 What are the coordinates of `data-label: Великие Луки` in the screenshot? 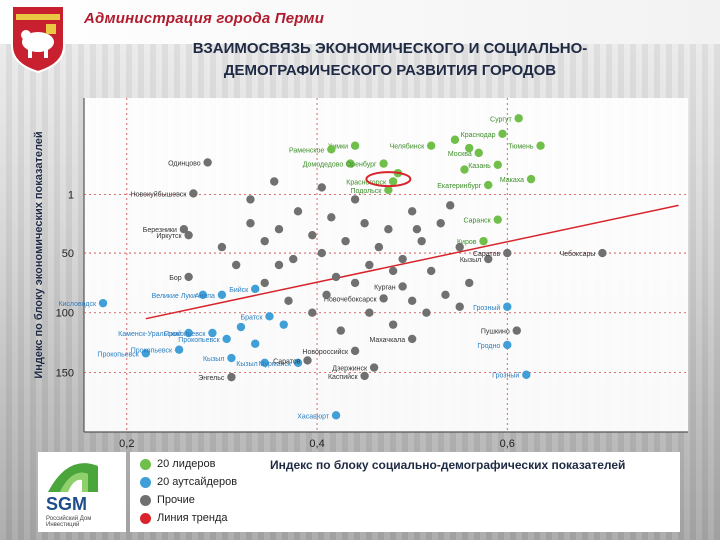 It's located at (174, 296).